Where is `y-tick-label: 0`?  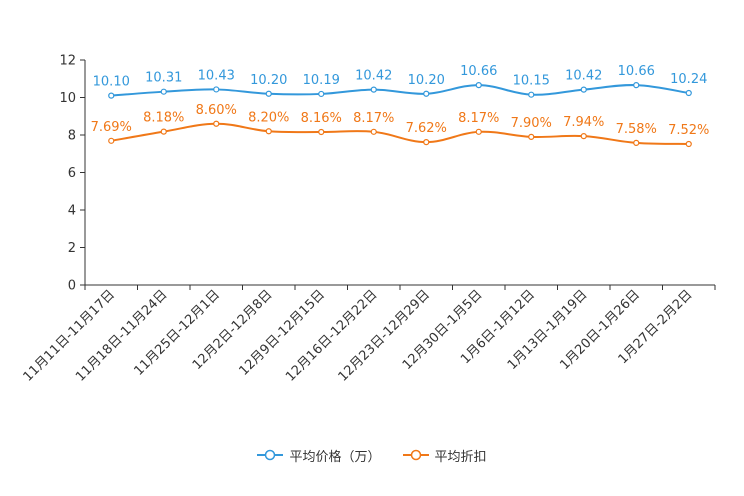 y-tick-label: 0 is located at coordinates (72, 286).